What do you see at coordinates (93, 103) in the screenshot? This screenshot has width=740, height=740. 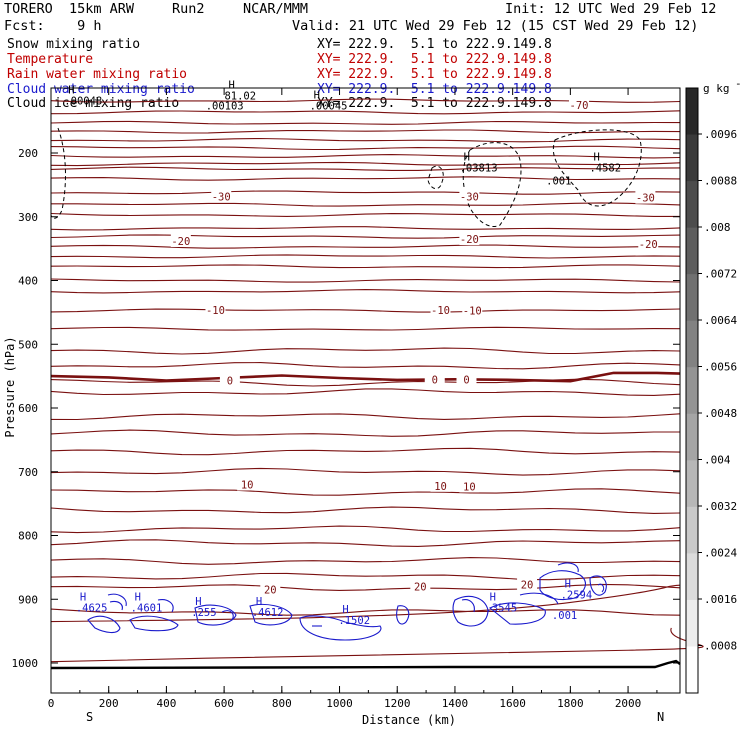 I see `legend-label-cloud-ice: Cloud ice mixing ratio` at bounding box center [93, 103].